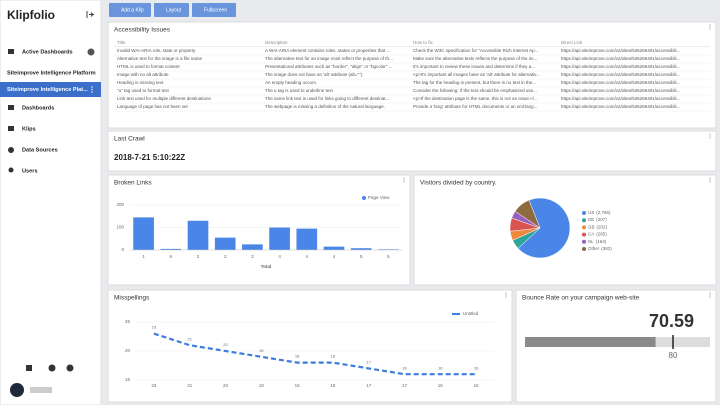  I want to click on pie-slice, so click(544, 228).